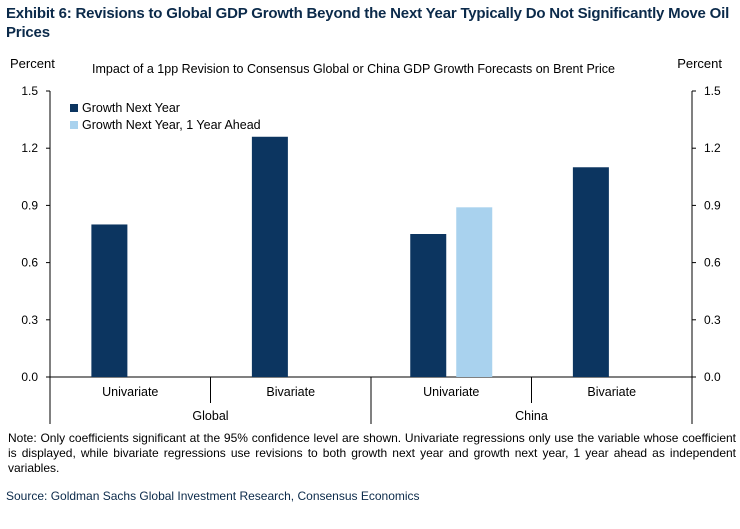 Image resolution: width=740 pixels, height=529 pixels. What do you see at coordinates (29, 205) in the screenshot?
I see `y-tick-label-left: 0.9` at bounding box center [29, 205].